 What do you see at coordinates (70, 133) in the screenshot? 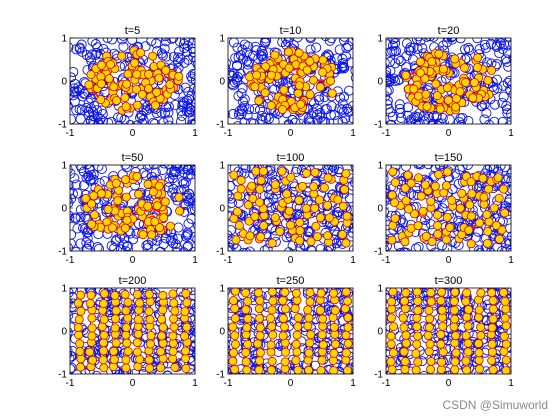
I see `x-tick-label: -1` at bounding box center [70, 133].